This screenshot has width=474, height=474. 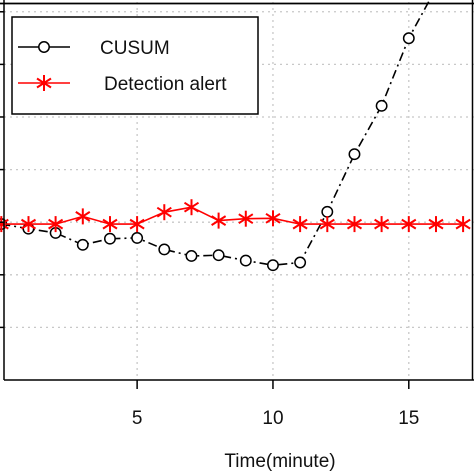 What do you see at coordinates (137, 418) in the screenshot?
I see `x-tick-label: 5` at bounding box center [137, 418].